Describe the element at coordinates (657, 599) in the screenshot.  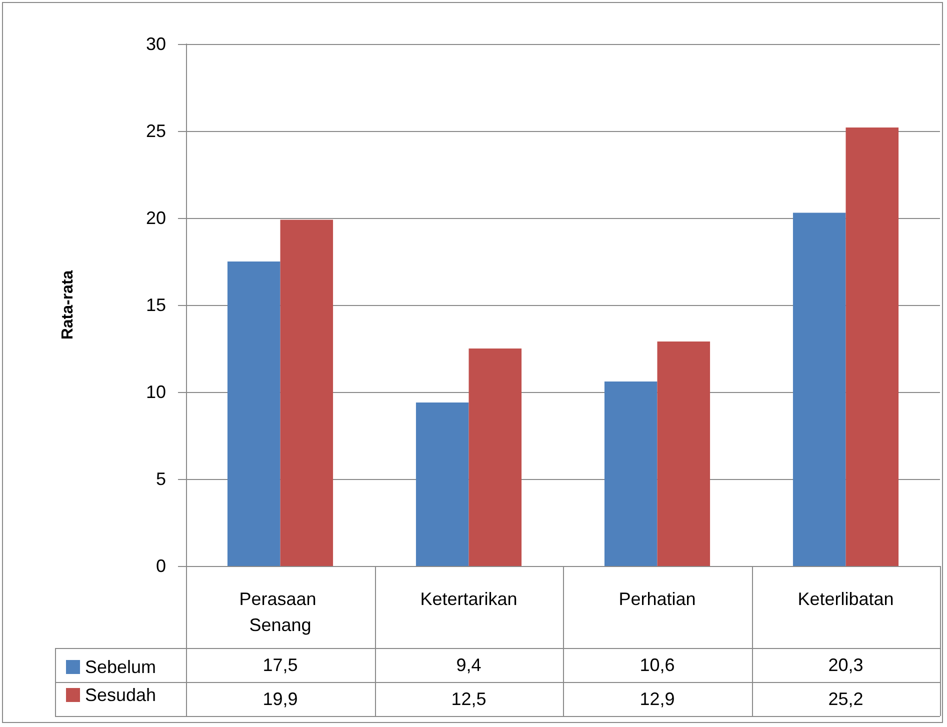
I see `x-tick-label: Perhatian` at that location.